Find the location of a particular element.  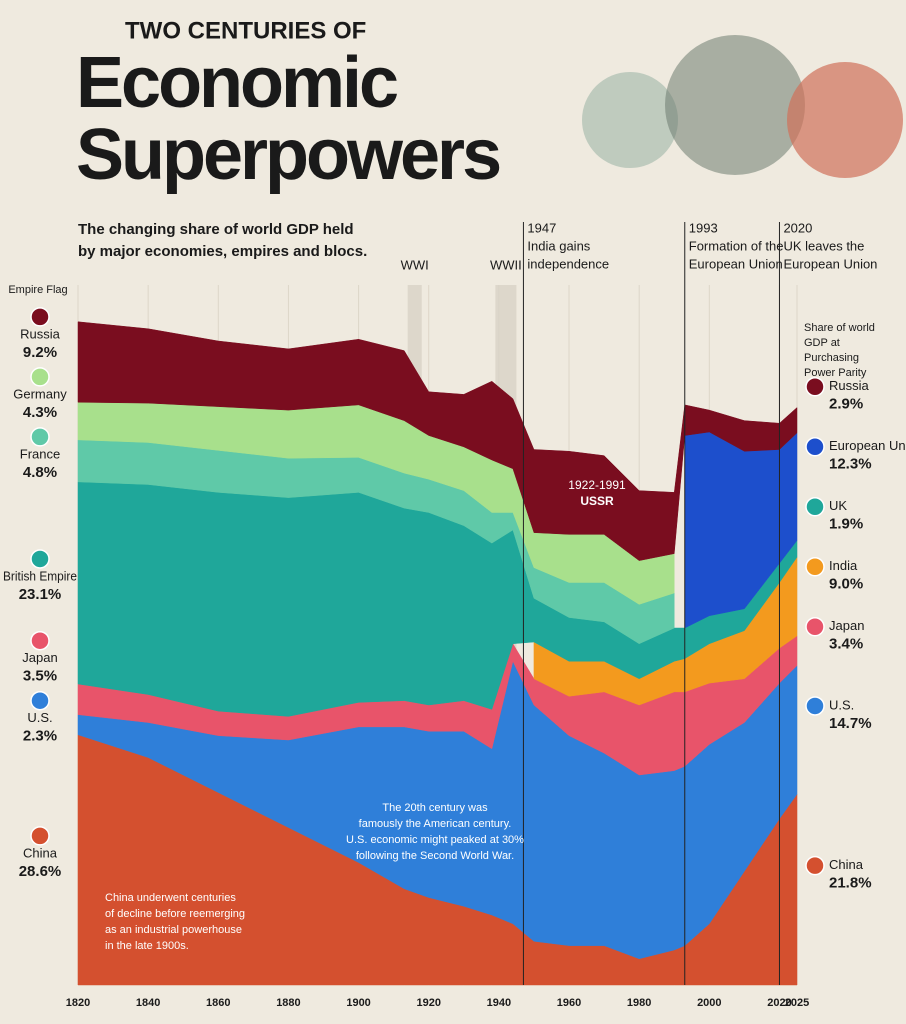

annotation: China underwent centuries is located at coordinates (170, 898).